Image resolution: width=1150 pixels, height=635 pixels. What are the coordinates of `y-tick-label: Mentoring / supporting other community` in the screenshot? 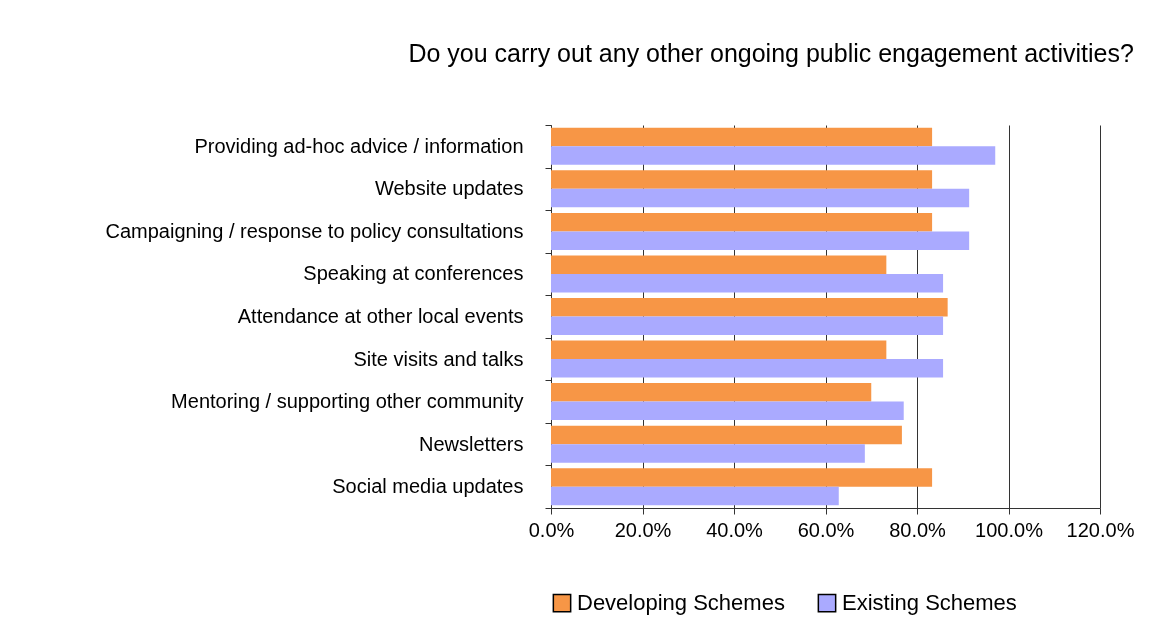 It's located at (347, 401).